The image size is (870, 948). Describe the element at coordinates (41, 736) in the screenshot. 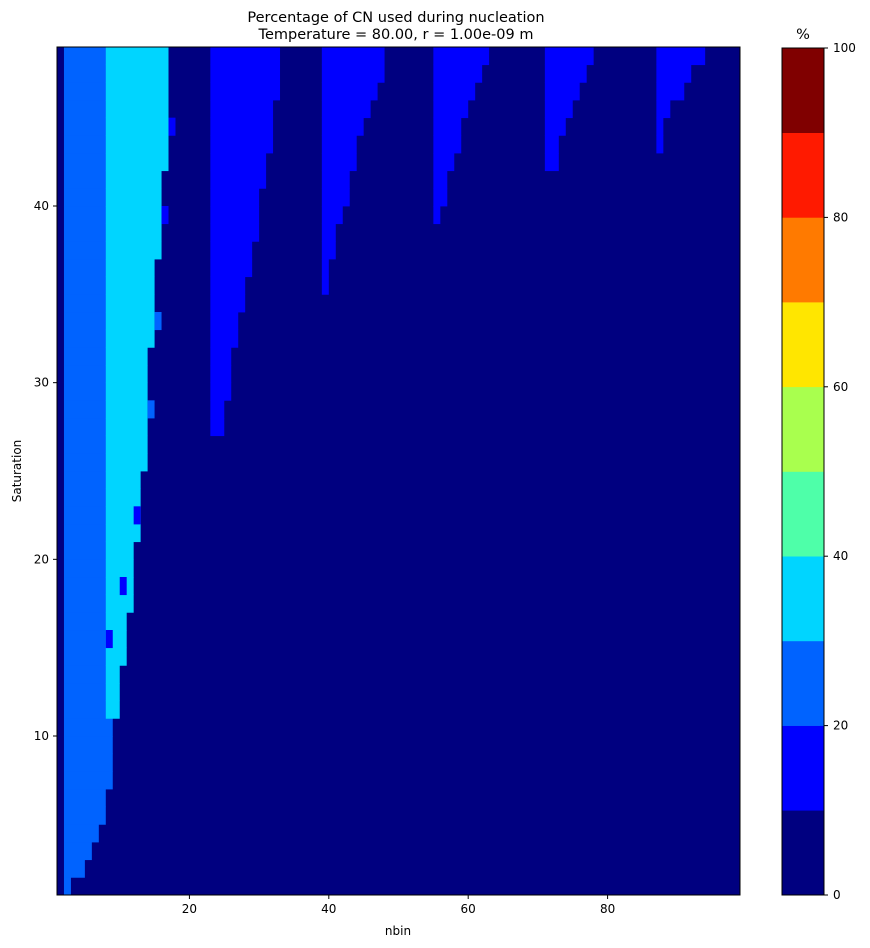

I see `y-tick-label: 10` at that location.